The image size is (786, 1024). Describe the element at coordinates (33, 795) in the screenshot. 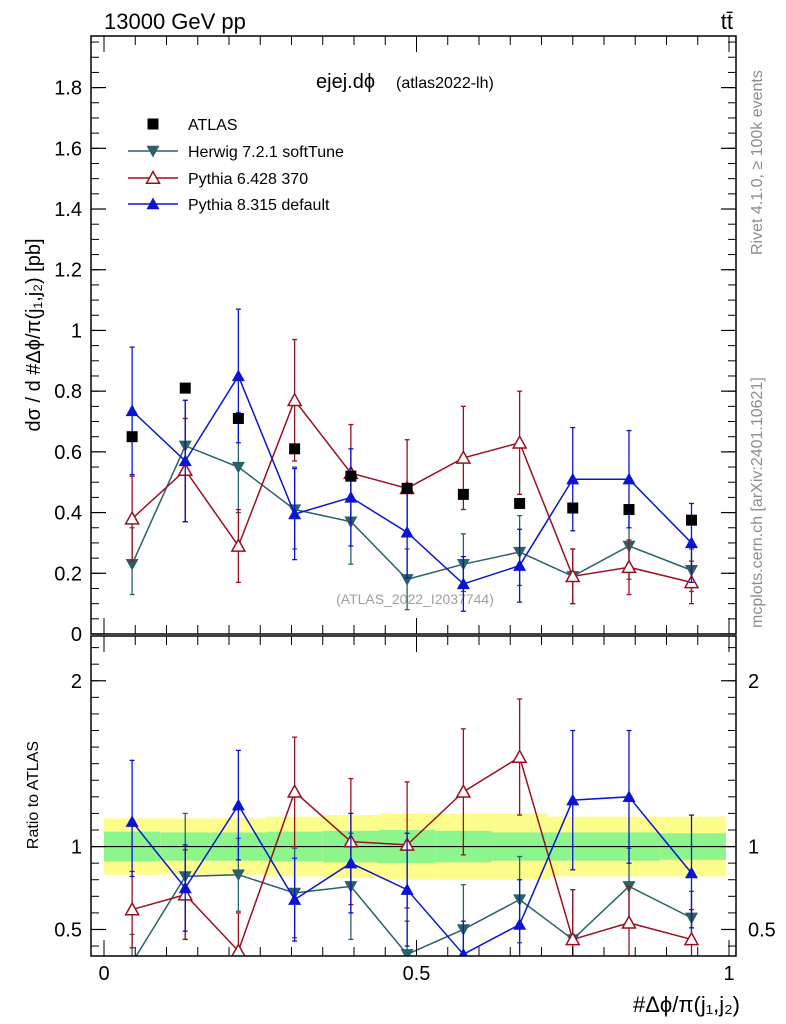

I see `ratio-y-axis-label: Ratio to ATLAS` at that location.